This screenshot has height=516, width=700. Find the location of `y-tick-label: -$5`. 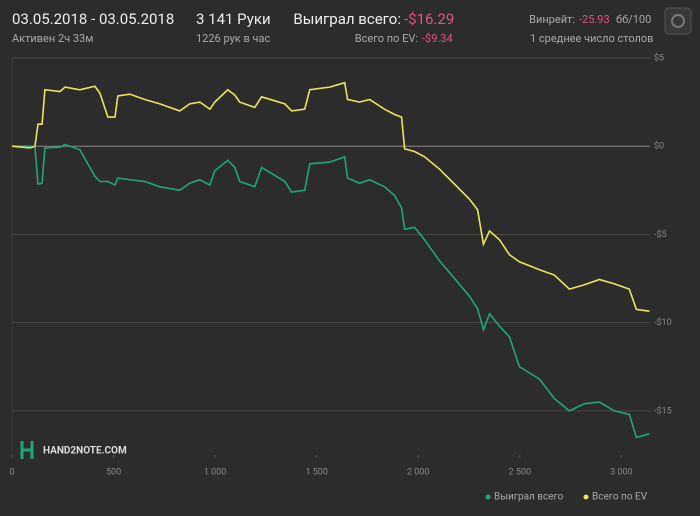

y-tick-label: -$5 is located at coordinates (660, 234).